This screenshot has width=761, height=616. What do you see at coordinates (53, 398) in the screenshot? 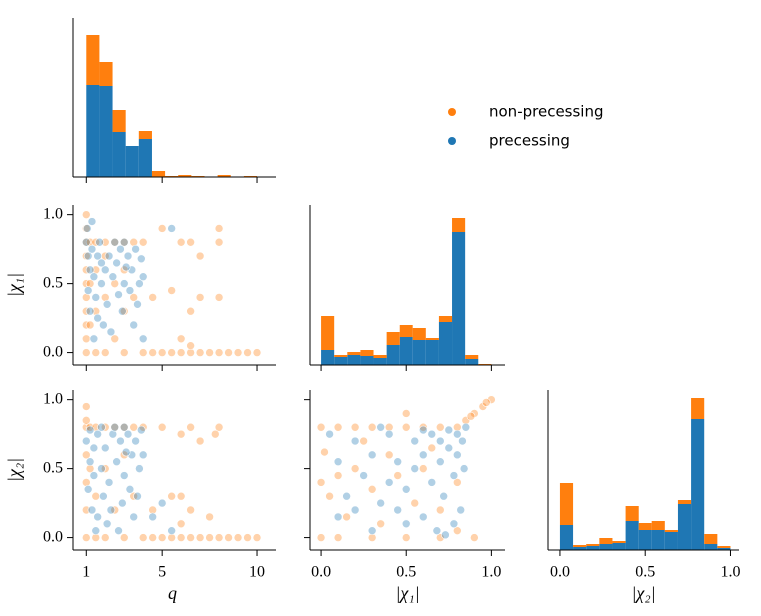
I see `y-tick-label: 1.0` at bounding box center [53, 398].